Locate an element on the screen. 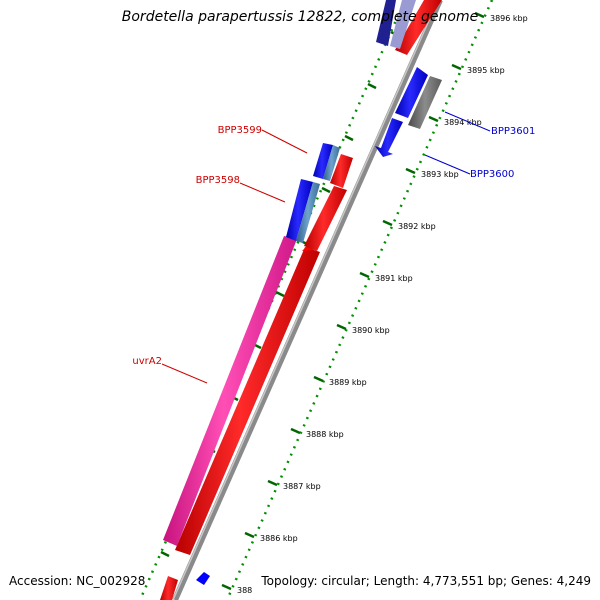 The image size is (600, 600). leader-line-uvrA2 is located at coordinates (184, 373).